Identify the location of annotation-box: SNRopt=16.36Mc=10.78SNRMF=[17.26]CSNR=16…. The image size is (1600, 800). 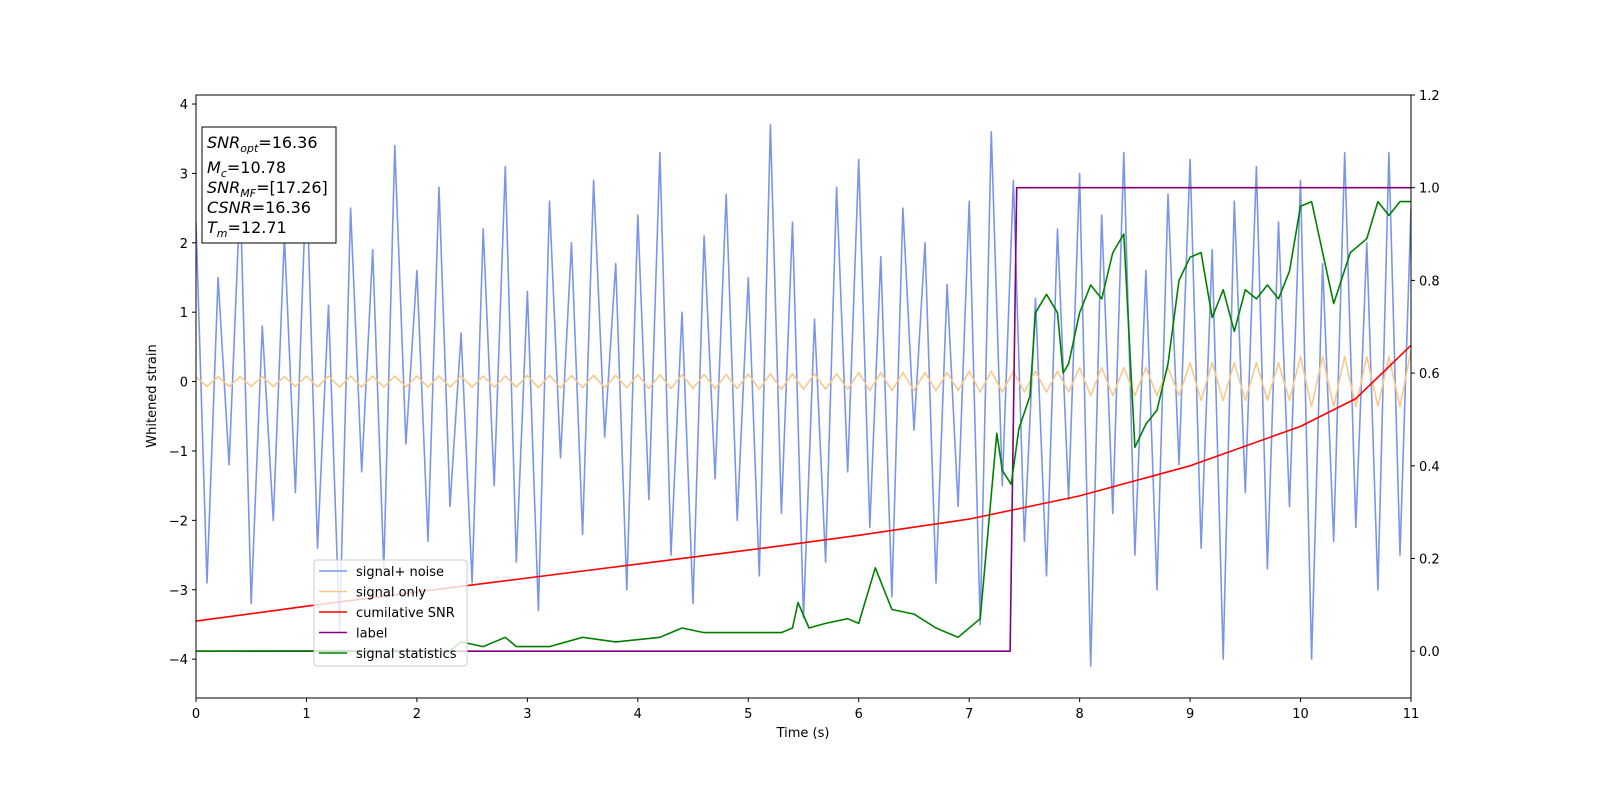
(269, 185).